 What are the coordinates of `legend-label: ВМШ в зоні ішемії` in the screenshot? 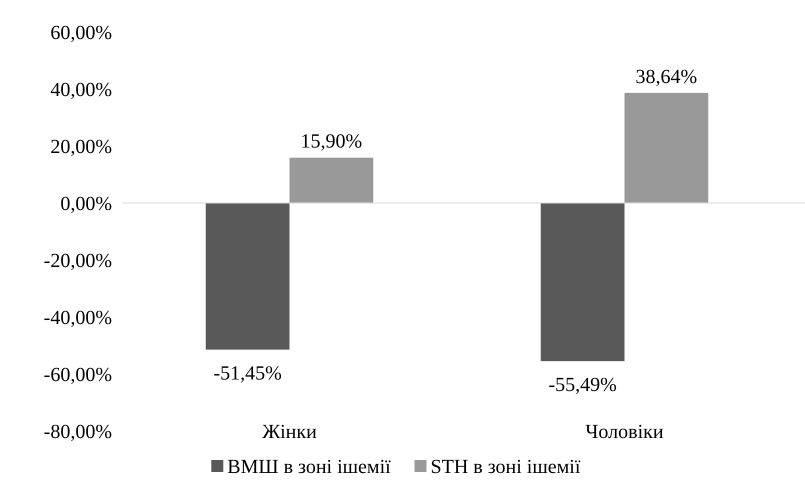 It's located at (309, 467).